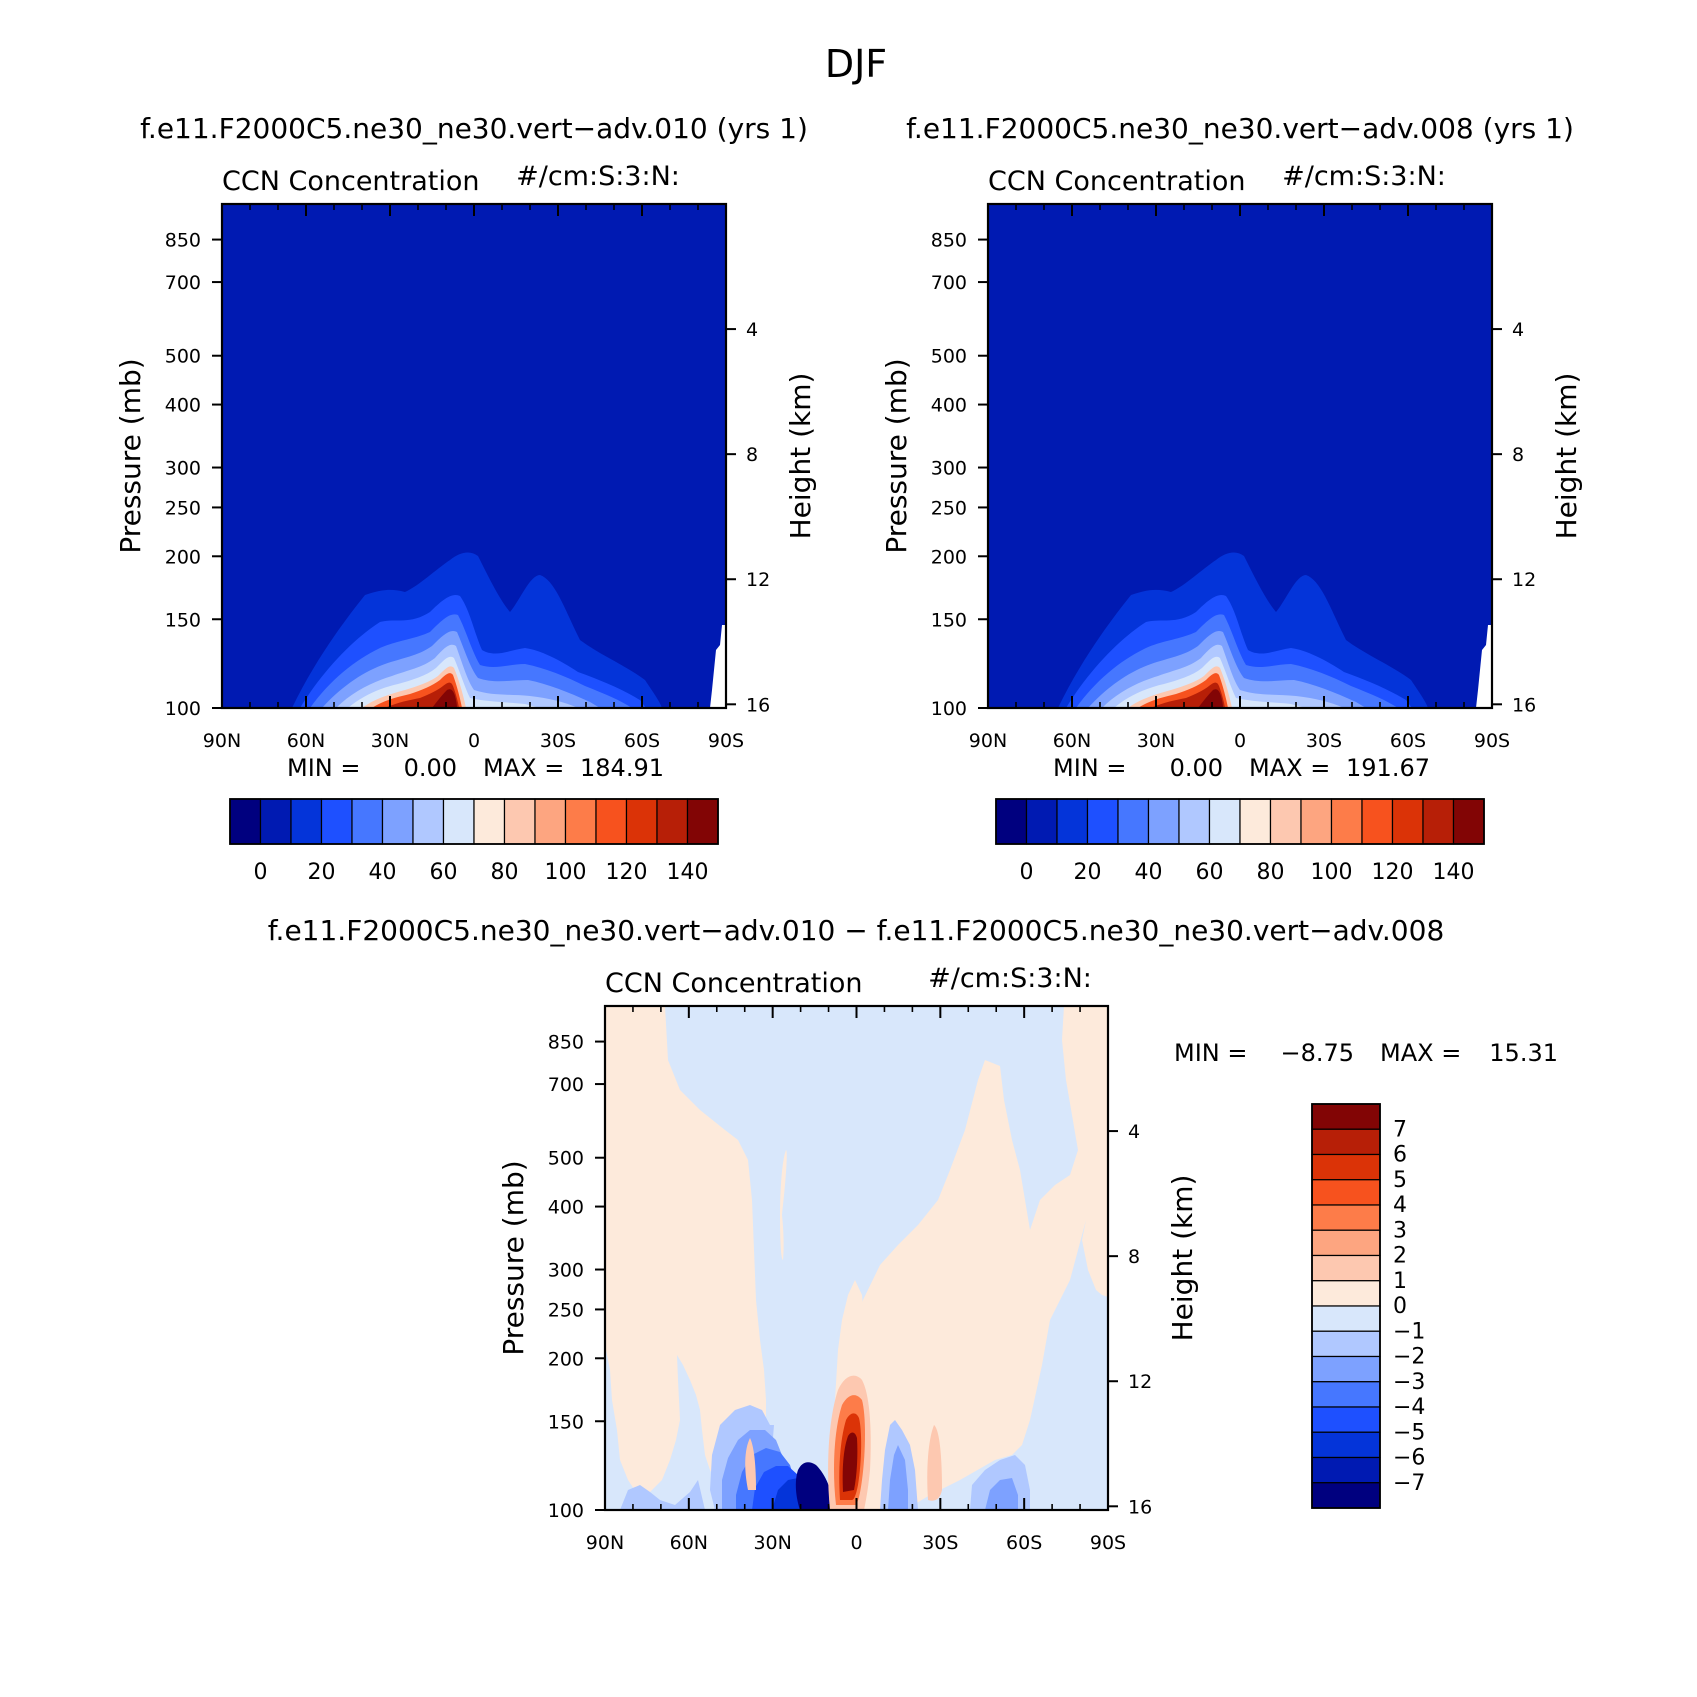 The width and height of the screenshot is (1697, 1697). Describe the element at coordinates (934, 1463) in the screenshot. I see `diff-fill-pos1-east` at that location.